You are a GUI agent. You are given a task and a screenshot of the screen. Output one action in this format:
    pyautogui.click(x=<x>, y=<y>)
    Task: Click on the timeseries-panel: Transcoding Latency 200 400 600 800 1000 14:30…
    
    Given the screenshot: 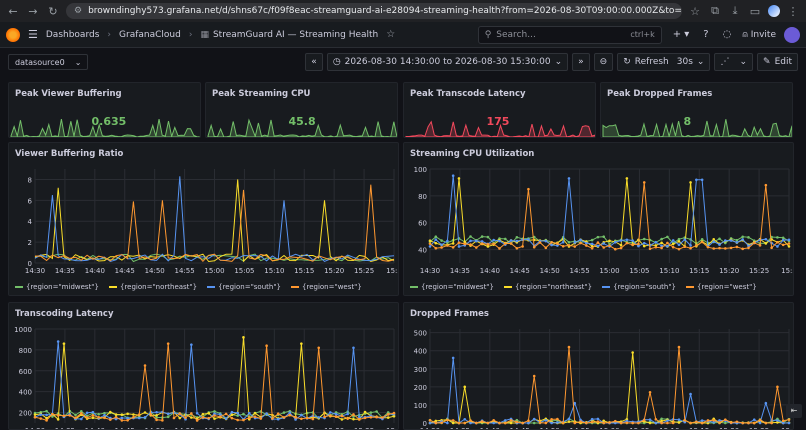 What is the action you would take?
    pyautogui.click(x=203, y=366)
    